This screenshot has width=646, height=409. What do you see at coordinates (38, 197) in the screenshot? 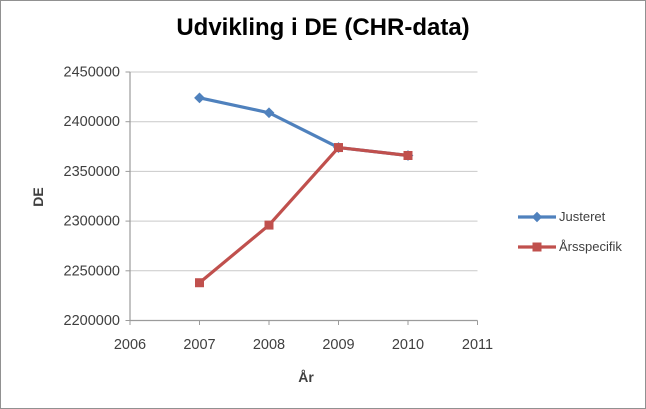
I see `y-axis-title: DE` at bounding box center [38, 197].